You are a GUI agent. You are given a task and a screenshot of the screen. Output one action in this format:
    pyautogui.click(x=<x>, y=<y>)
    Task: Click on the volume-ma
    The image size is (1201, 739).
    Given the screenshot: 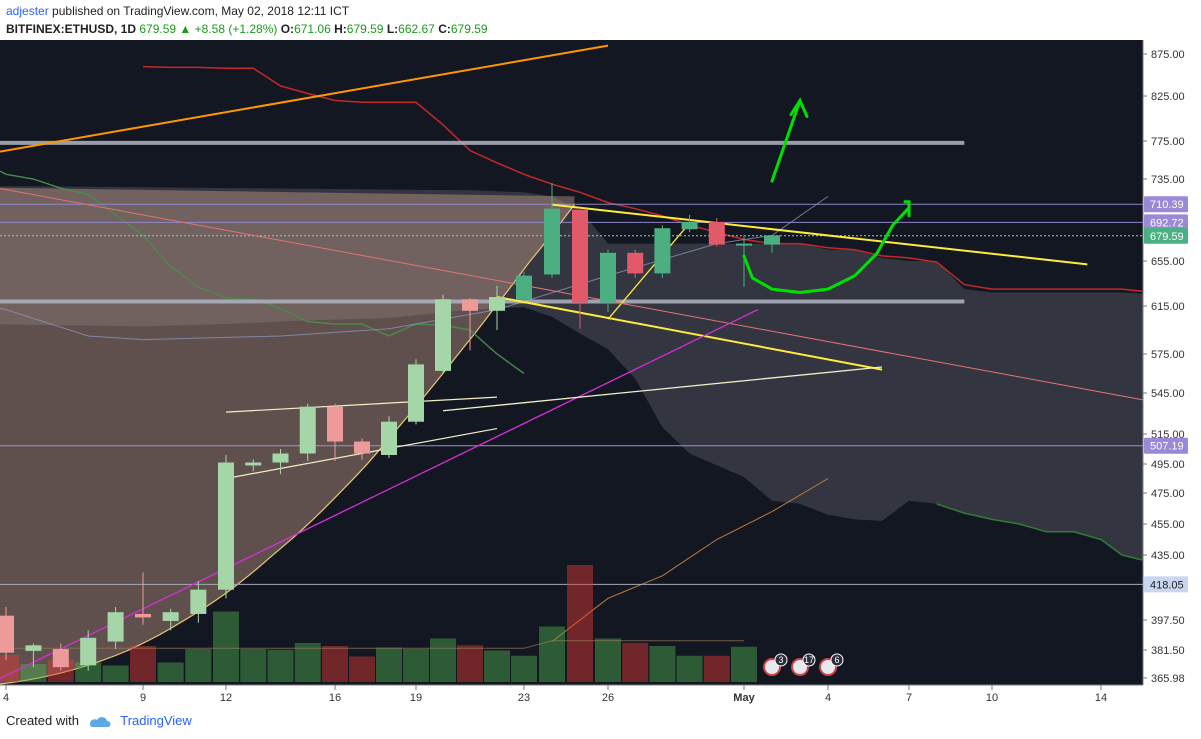 What is the action you would take?
    pyautogui.click(x=372, y=644)
    